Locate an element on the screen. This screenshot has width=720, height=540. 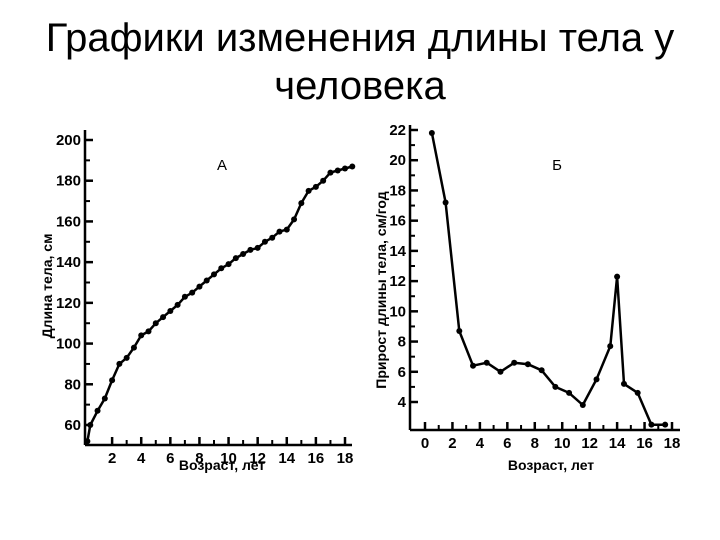
page-title: Графики изменения длины тела у человека is located at coordinates (360, 62).